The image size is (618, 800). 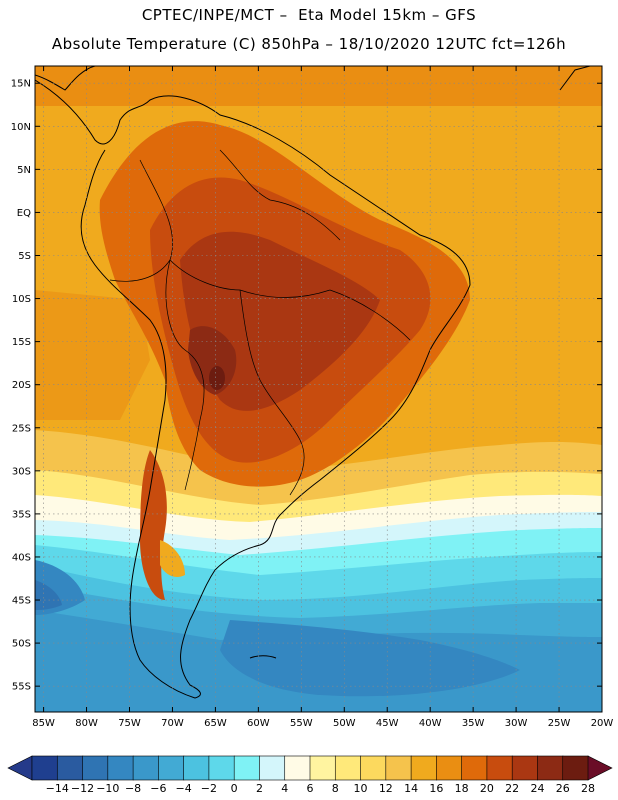 I want to click on patagonia-patch, so click(x=172, y=558).